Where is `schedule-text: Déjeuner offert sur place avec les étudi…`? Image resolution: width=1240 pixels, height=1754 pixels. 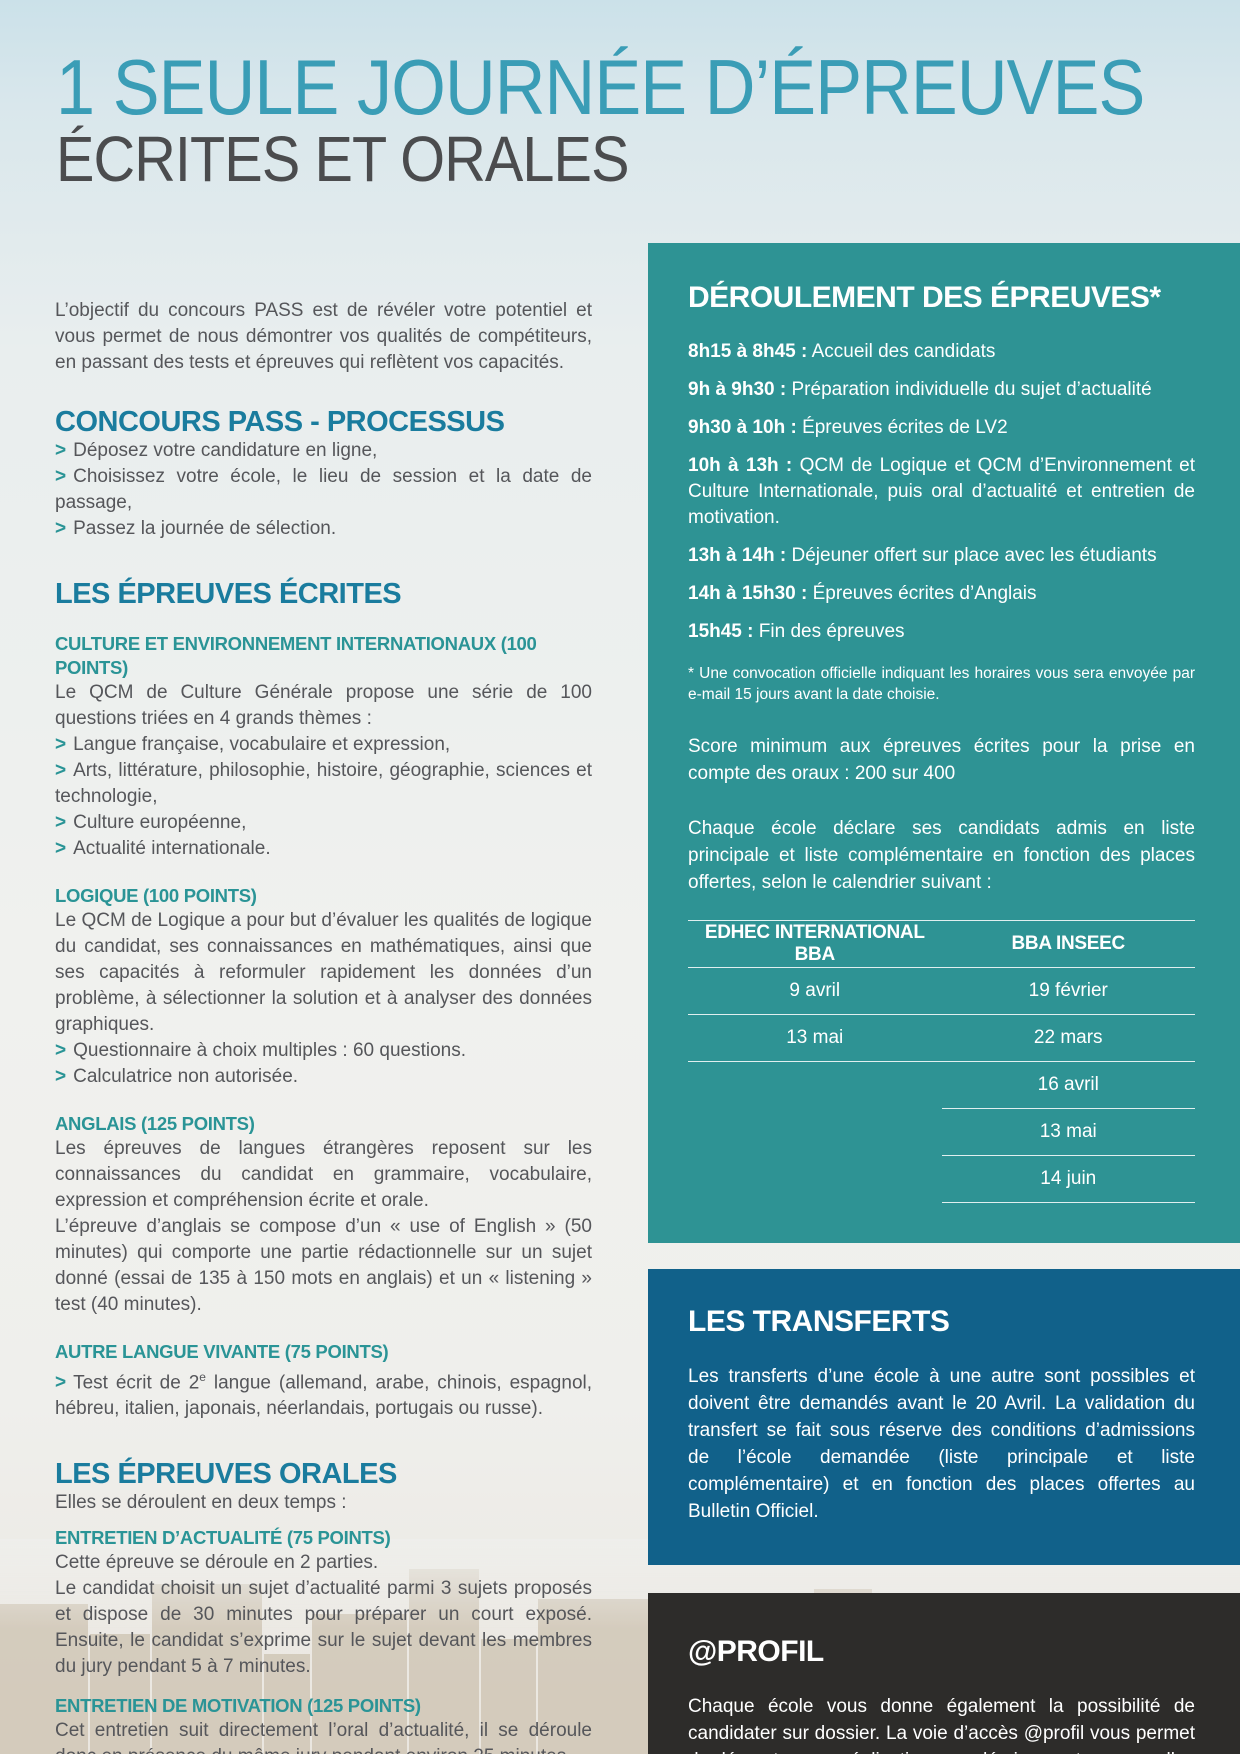 schedule-text: Déjeuner offert sur place avec les étudi… is located at coordinates (974, 555).